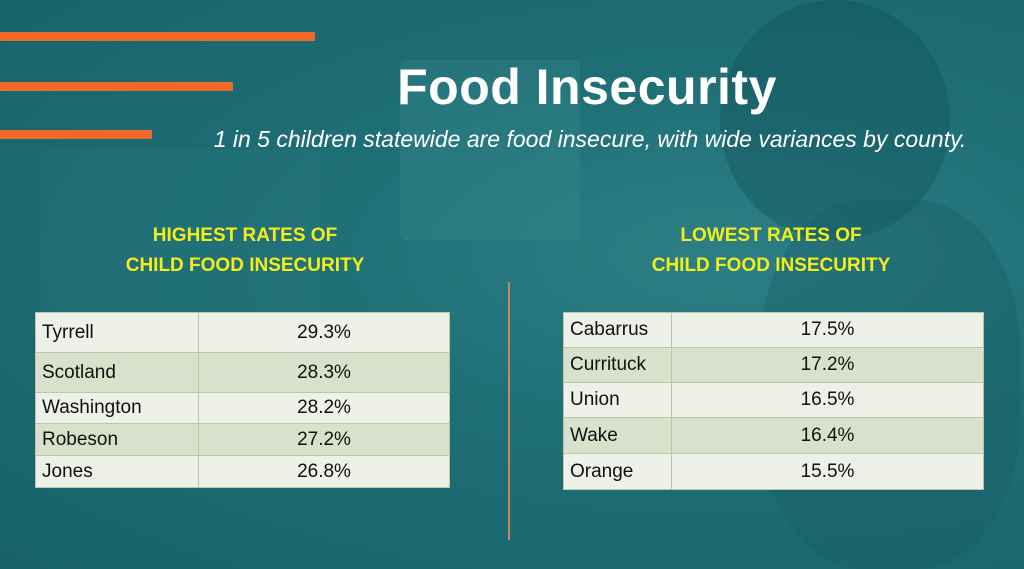 Image resolution: width=1024 pixels, height=569 pixels. Describe the element at coordinates (771, 235) in the screenshot. I see `lowest-heading-line1: LOWEST RATES OF` at that location.